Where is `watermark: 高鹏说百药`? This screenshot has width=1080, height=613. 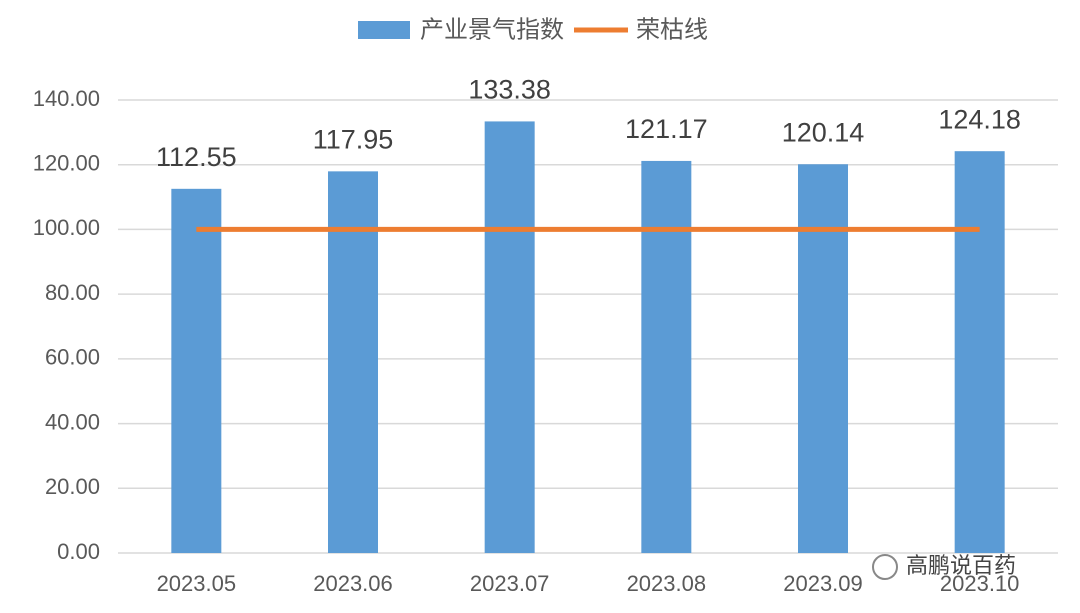 watermark: 高鹏说百药 is located at coordinates (961, 565).